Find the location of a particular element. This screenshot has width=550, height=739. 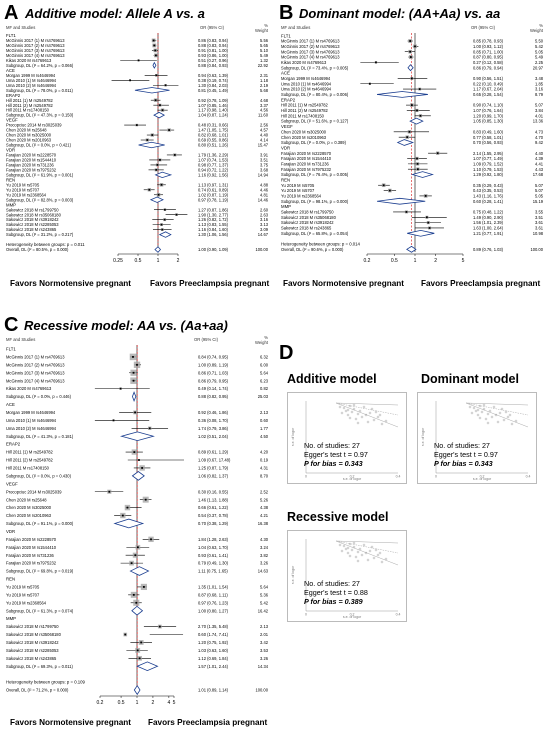

study-label: Uma 2010 (2) M rs4646994 is located at coordinates (306, 89).